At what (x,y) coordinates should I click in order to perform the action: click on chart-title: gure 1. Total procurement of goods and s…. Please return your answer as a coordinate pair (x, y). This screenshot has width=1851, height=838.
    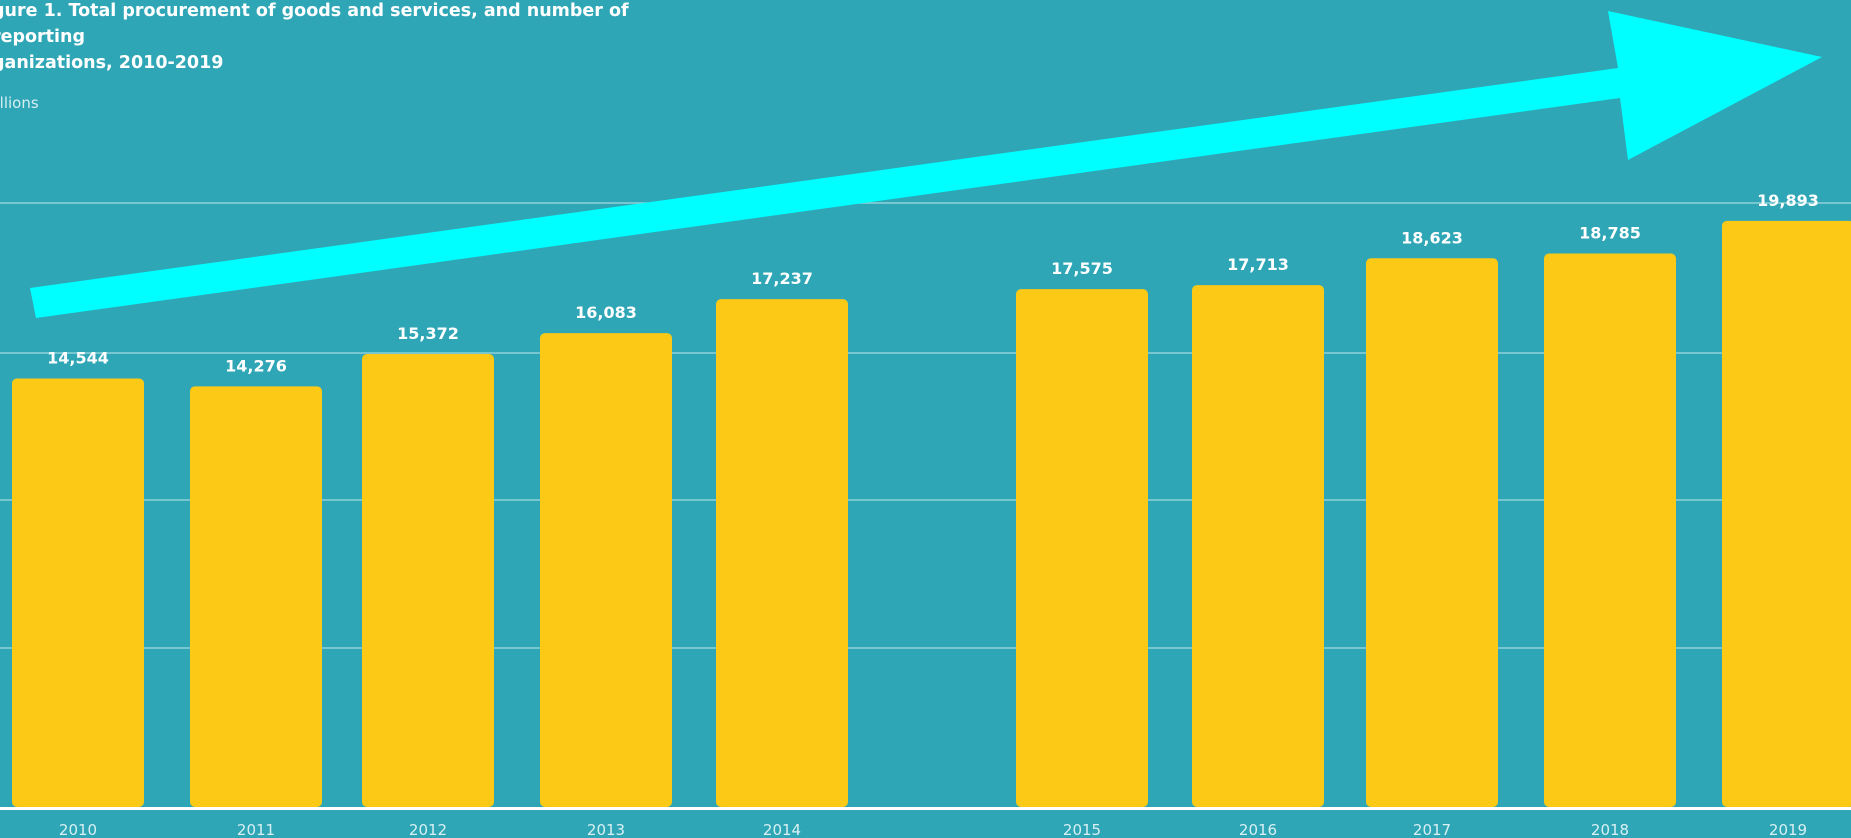
    Looking at the image, I should click on (336, 38).